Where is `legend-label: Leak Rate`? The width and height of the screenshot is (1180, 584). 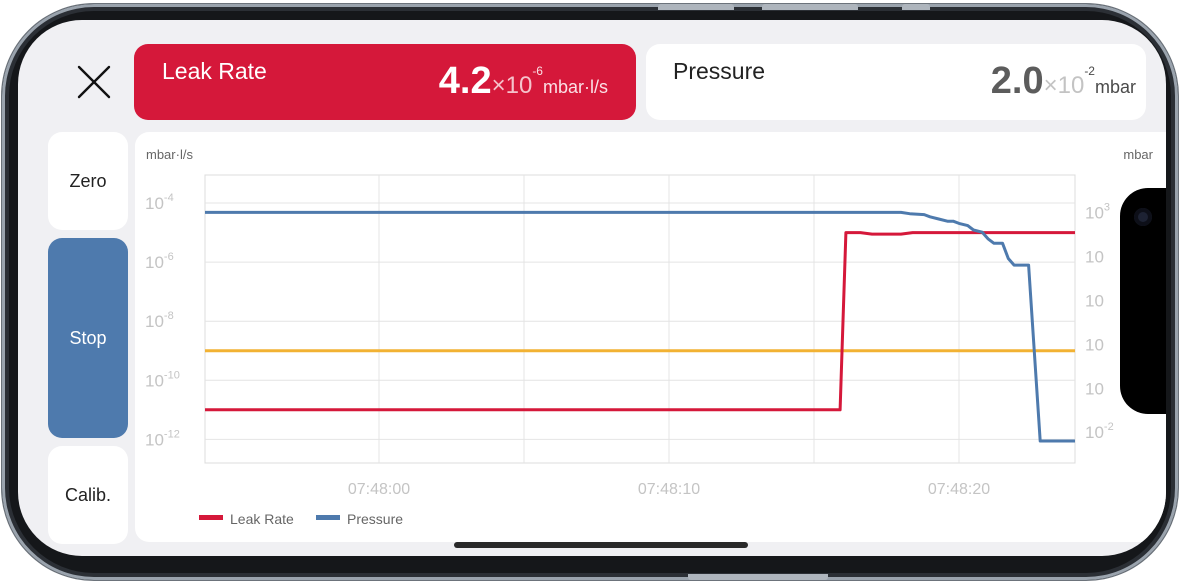
legend-label: Leak Rate is located at coordinates (262, 519).